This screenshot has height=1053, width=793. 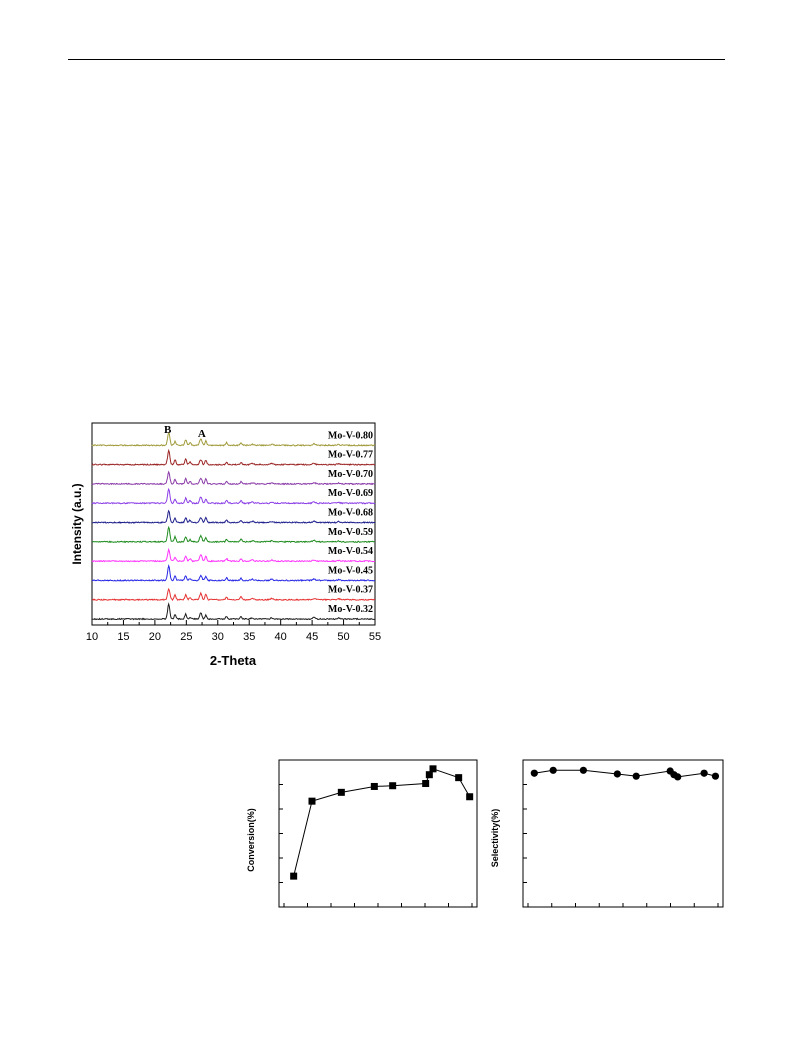 I want to click on xrd-series-label: Mo-V-0.45, so click(x=350, y=570).